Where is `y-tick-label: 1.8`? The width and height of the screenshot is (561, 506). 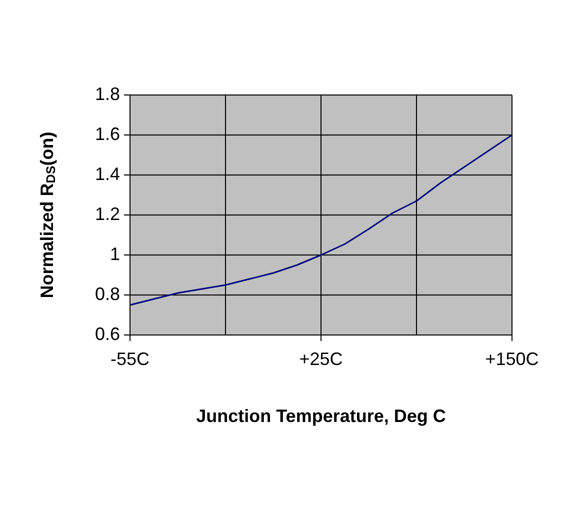 y-tick-label: 1.8 is located at coordinates (107, 94).